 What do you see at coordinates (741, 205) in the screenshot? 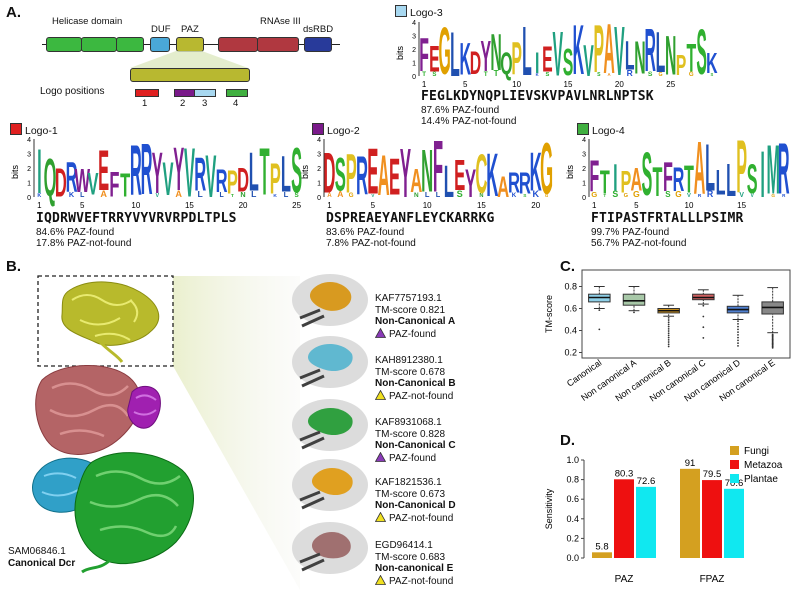
I see `logo-x-tick: 15` at bounding box center [741, 205].